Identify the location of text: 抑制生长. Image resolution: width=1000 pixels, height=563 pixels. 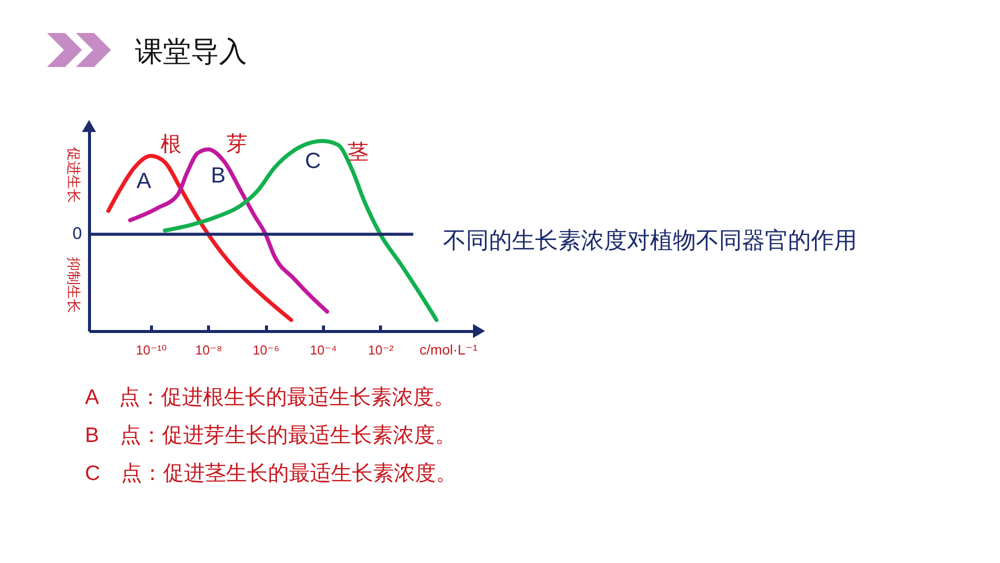
(74, 285).